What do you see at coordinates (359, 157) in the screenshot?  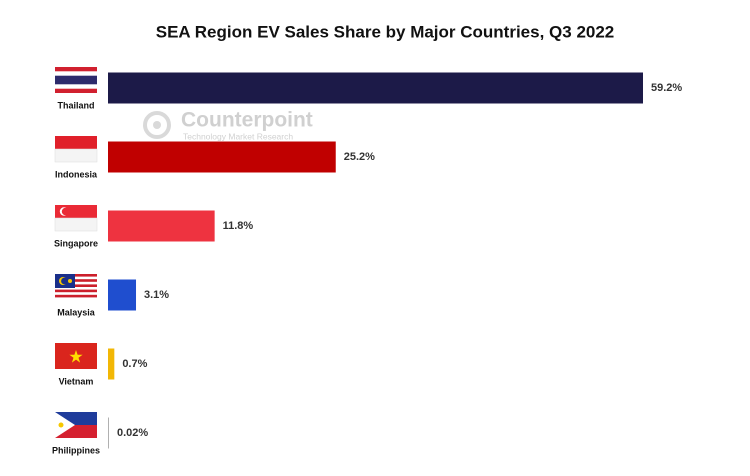 I see `value-label: 25.2%` at bounding box center [359, 157].